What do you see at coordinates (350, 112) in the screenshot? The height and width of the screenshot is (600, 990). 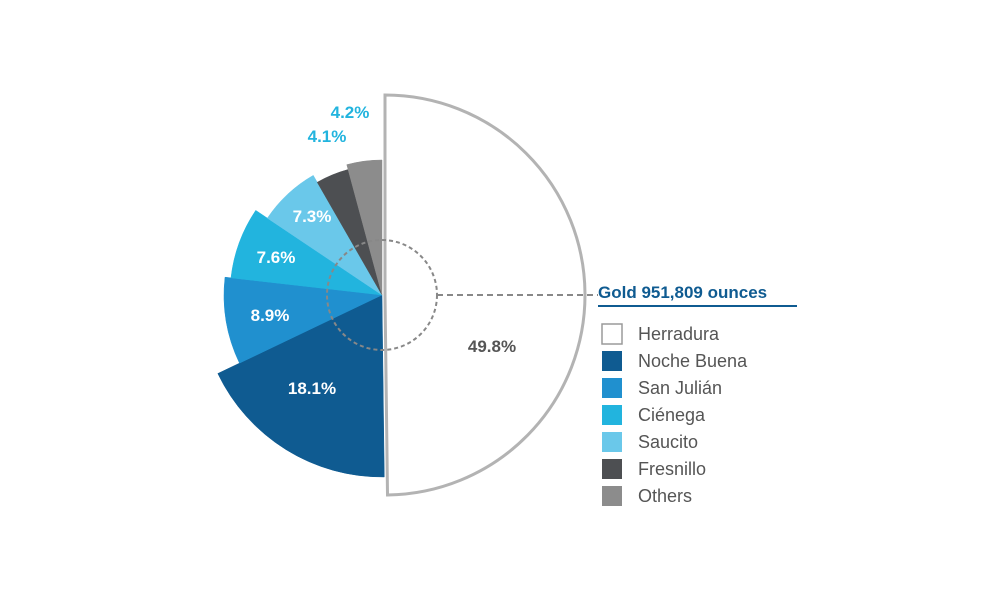 I see `slice-label-others: 4.2%` at bounding box center [350, 112].